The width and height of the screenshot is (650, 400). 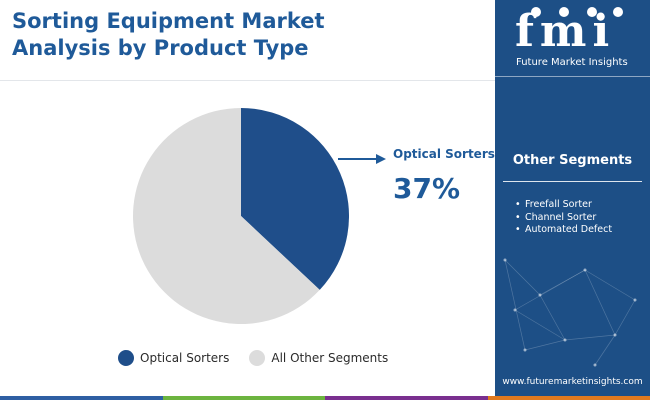 I want to click on arrow-right-icon, so click(x=362, y=159).